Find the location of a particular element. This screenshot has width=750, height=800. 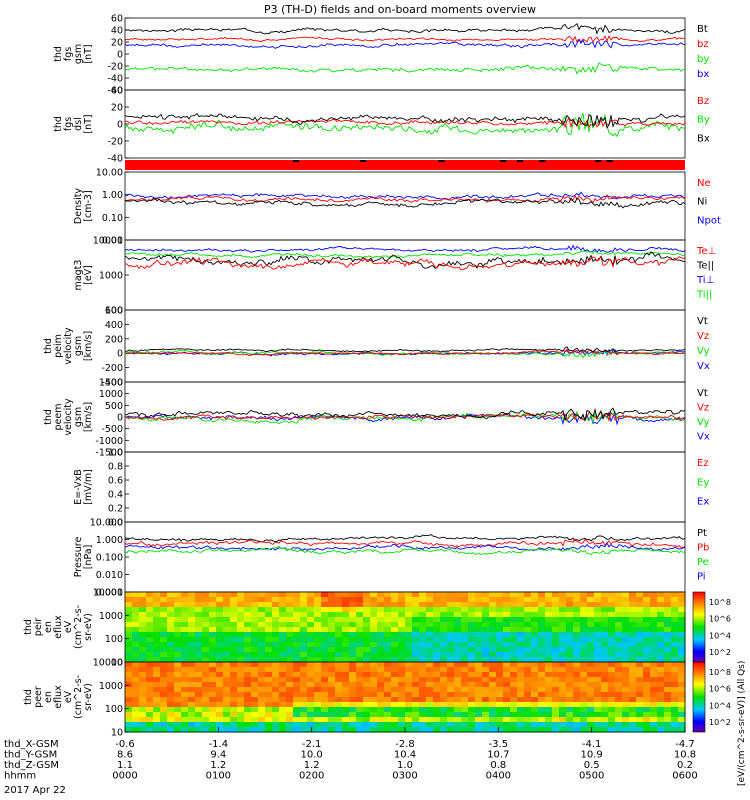

y-tick-label: 40 is located at coordinates (117, 31).